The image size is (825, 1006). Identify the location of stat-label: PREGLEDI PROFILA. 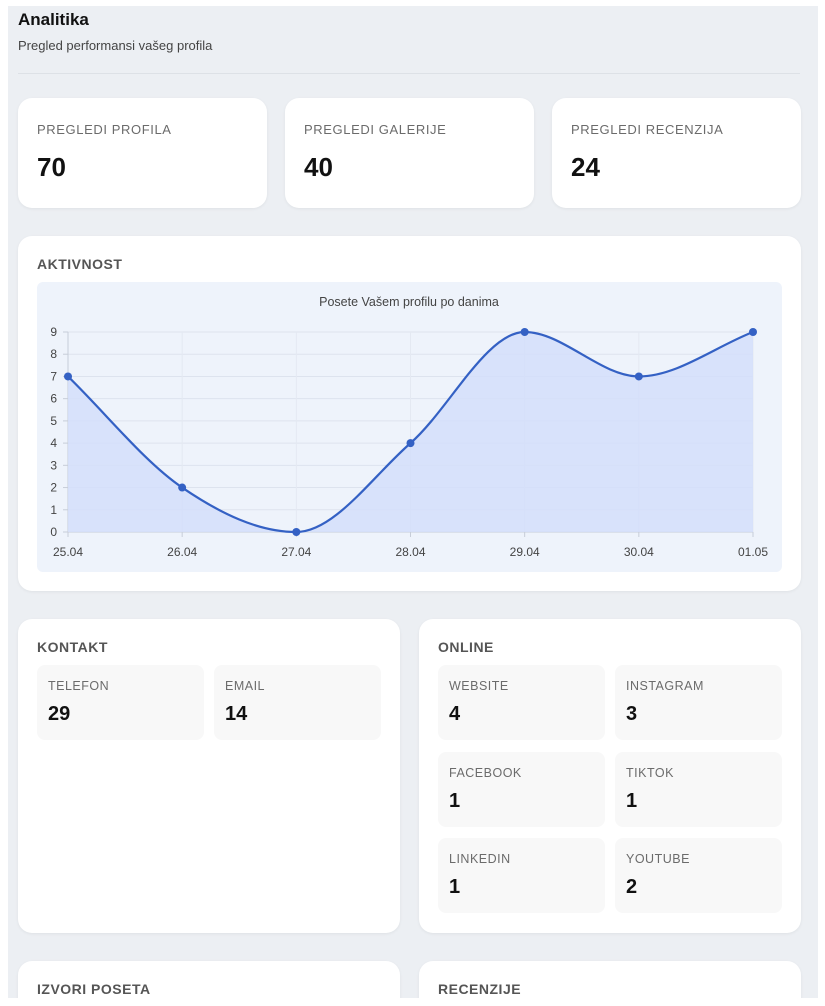
(104, 129).